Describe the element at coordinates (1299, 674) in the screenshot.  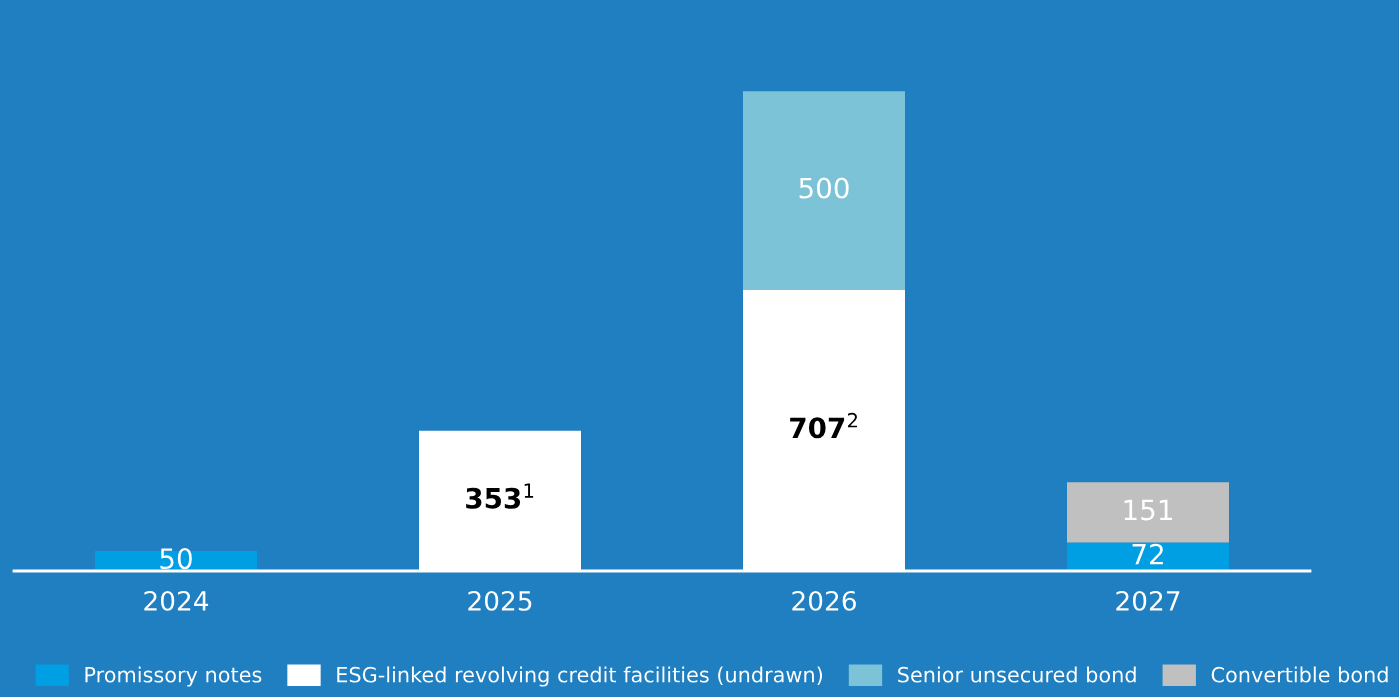
I see `legend-label: Convertible bond` at that location.